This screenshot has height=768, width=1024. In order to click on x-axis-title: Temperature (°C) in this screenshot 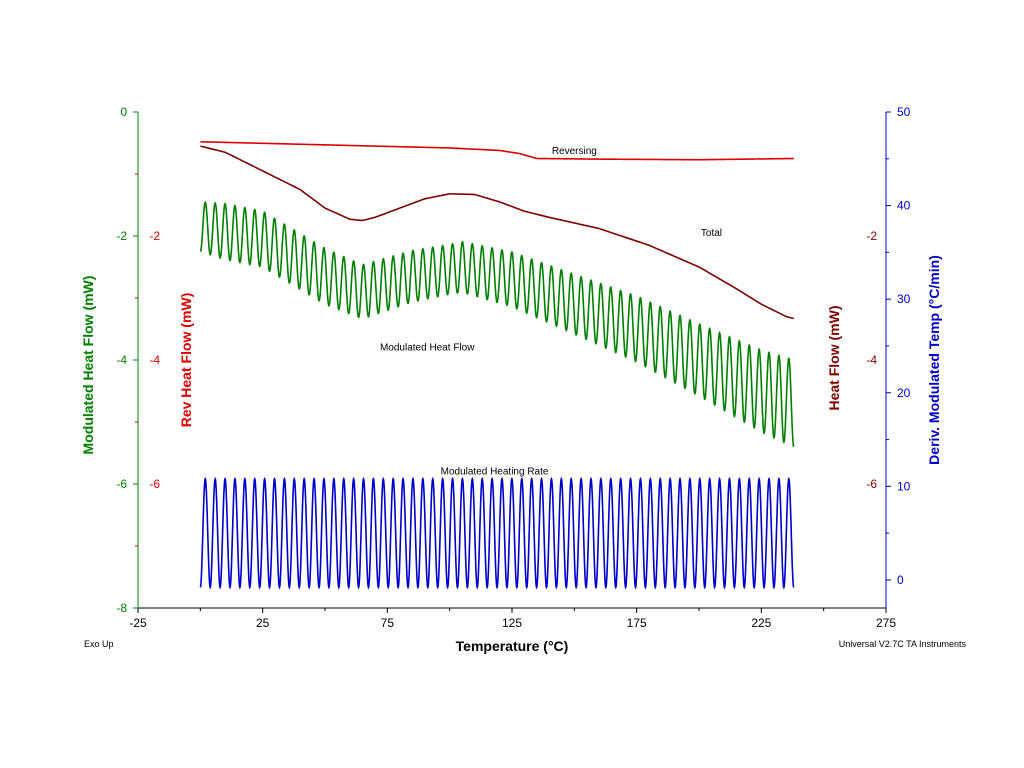, I will do `click(512, 646)`.